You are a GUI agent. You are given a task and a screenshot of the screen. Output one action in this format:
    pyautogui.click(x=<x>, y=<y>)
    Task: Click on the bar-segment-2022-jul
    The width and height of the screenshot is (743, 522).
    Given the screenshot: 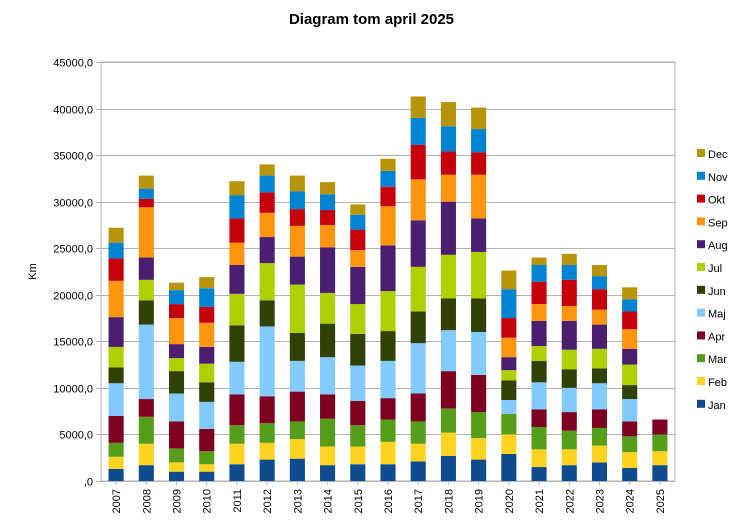 What is the action you would take?
    pyautogui.click(x=569, y=359)
    